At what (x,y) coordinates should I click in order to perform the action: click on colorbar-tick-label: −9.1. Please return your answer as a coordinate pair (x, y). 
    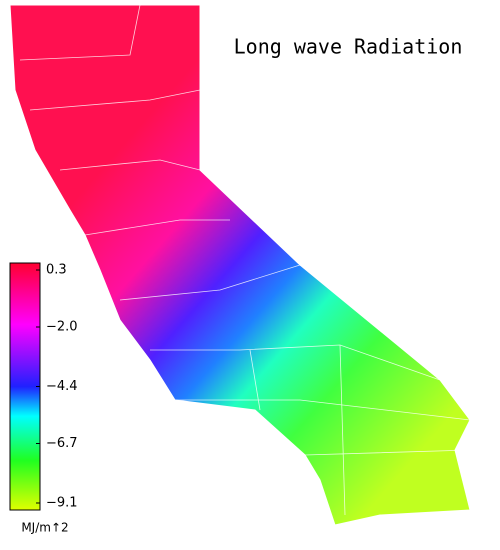
    Looking at the image, I should click on (62, 503).